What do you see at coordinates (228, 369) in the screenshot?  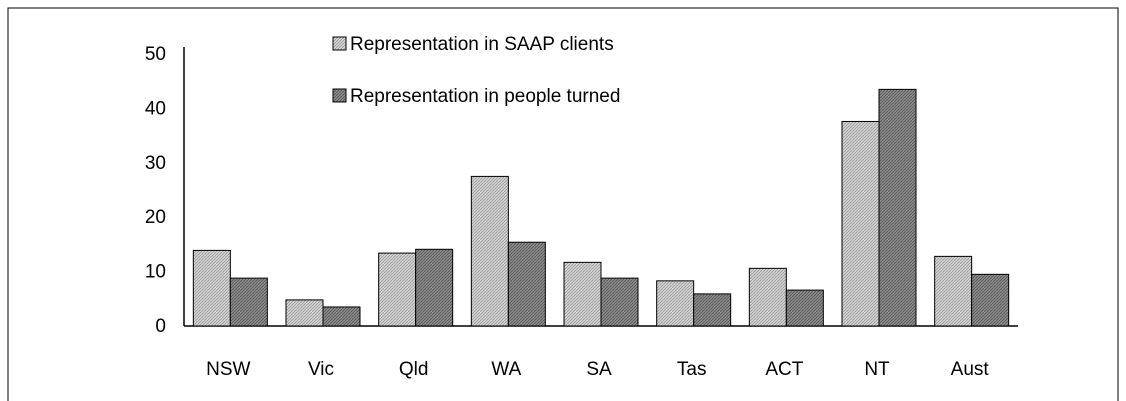 I see `x-tick-label: NSW` at bounding box center [228, 369].